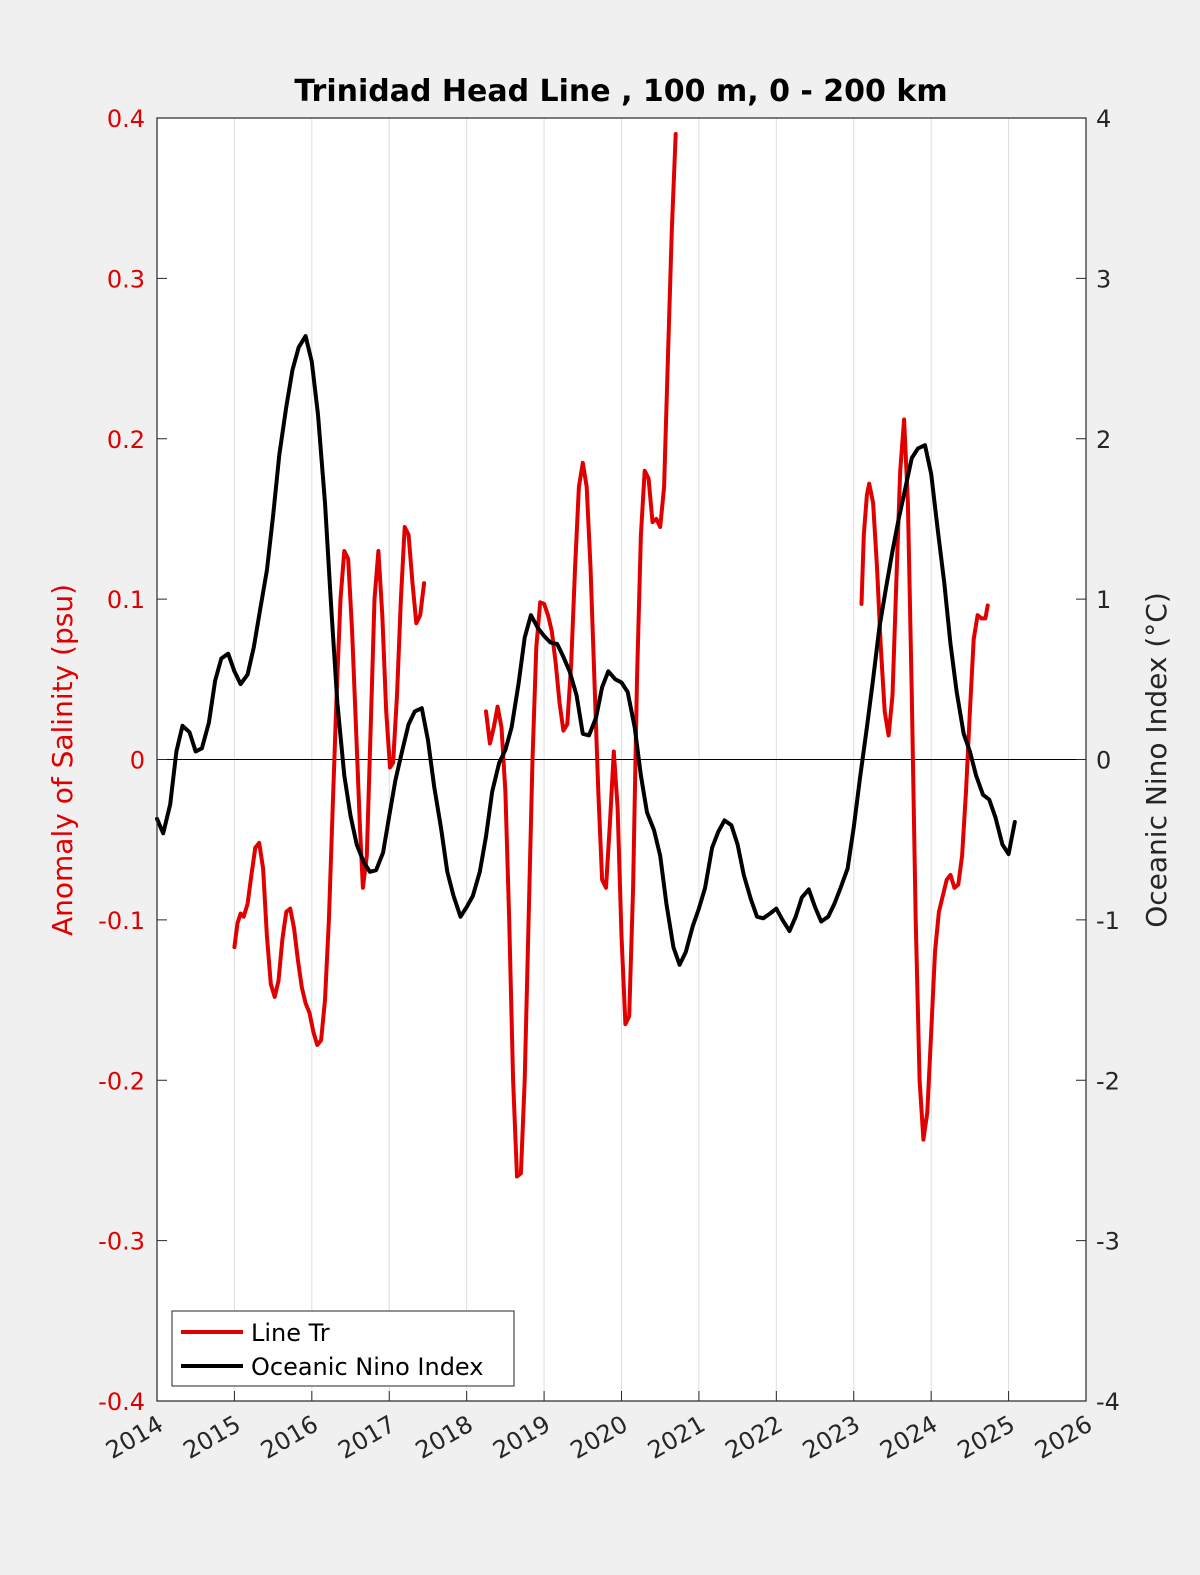 This screenshot has width=1200, height=1575. What do you see at coordinates (366, 1437) in the screenshot?
I see `x-tick-label: 2017` at bounding box center [366, 1437].